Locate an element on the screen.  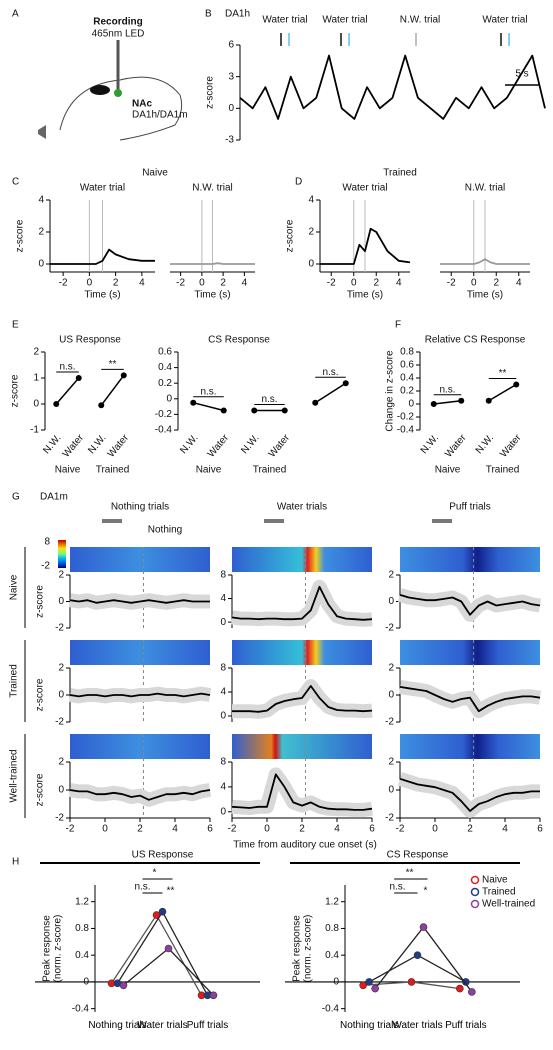
y-tick-label: -1 is located at coordinates (34, 430).